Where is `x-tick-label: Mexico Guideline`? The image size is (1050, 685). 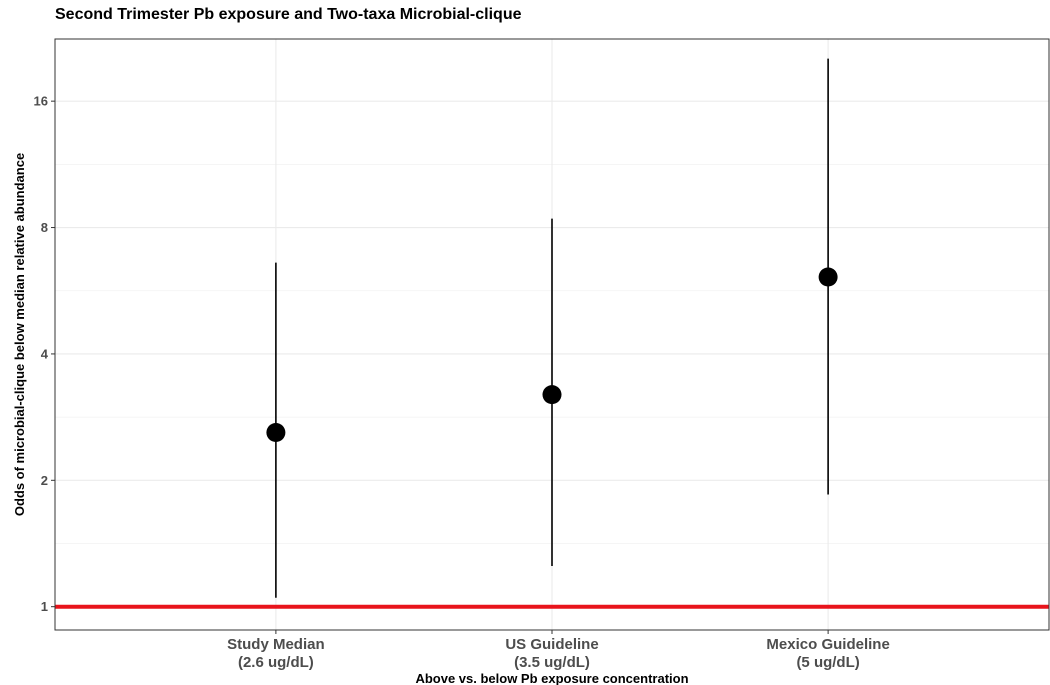 x-tick-label: Mexico Guideline is located at coordinates (827, 644).